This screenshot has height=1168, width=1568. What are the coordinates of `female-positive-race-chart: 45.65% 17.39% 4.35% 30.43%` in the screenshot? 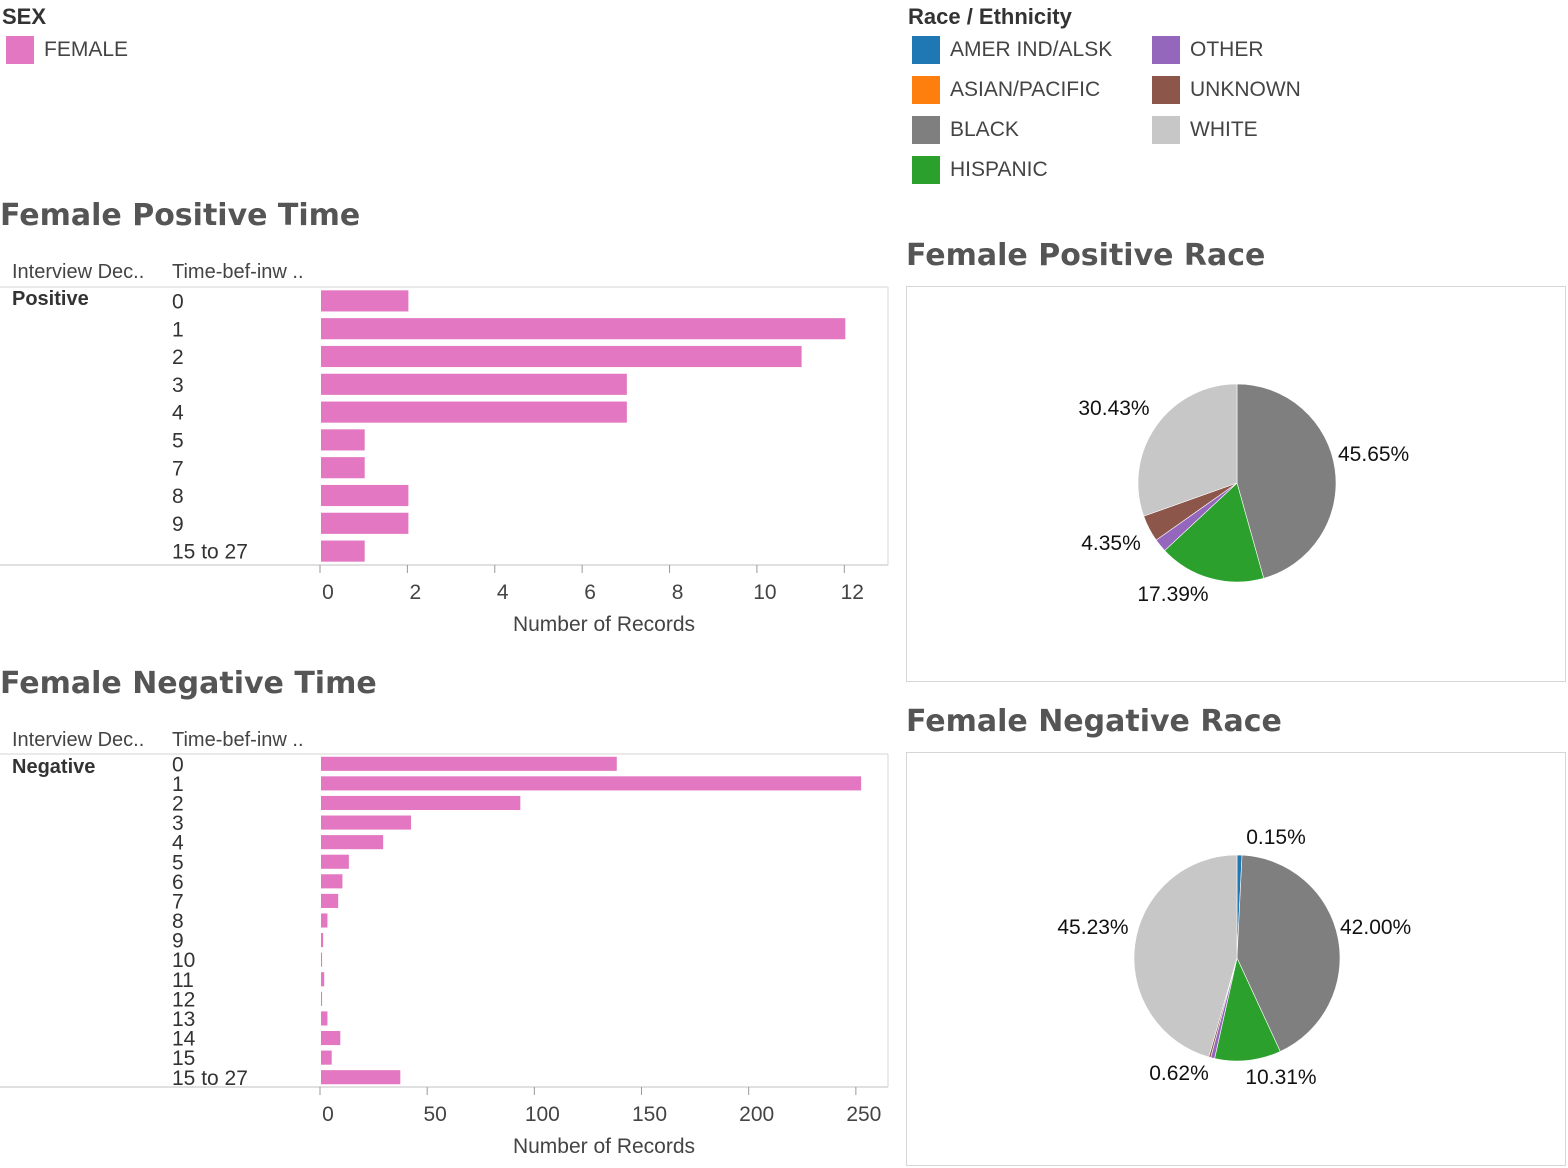 It's located at (1243, 494).